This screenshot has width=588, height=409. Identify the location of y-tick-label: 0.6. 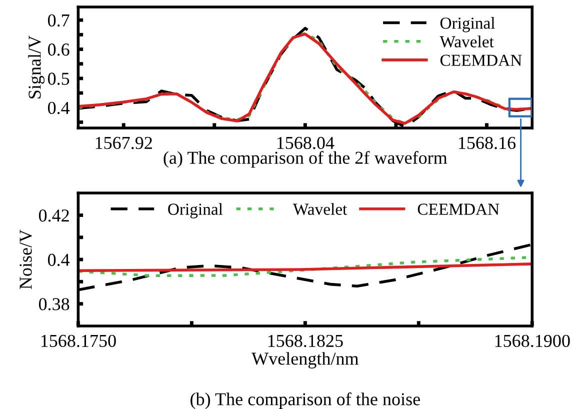
(59, 50).